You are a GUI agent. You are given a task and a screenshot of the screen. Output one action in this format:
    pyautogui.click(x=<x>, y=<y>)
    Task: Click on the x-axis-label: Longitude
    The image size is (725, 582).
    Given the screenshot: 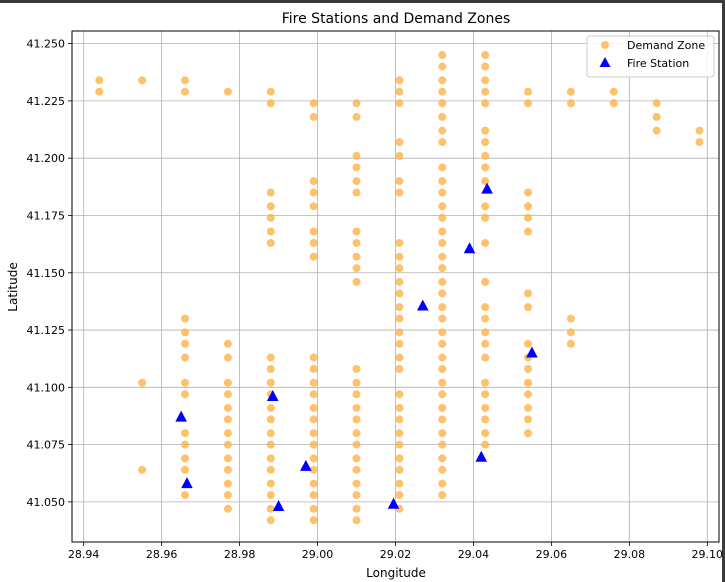 What is the action you would take?
    pyautogui.click(x=396, y=573)
    